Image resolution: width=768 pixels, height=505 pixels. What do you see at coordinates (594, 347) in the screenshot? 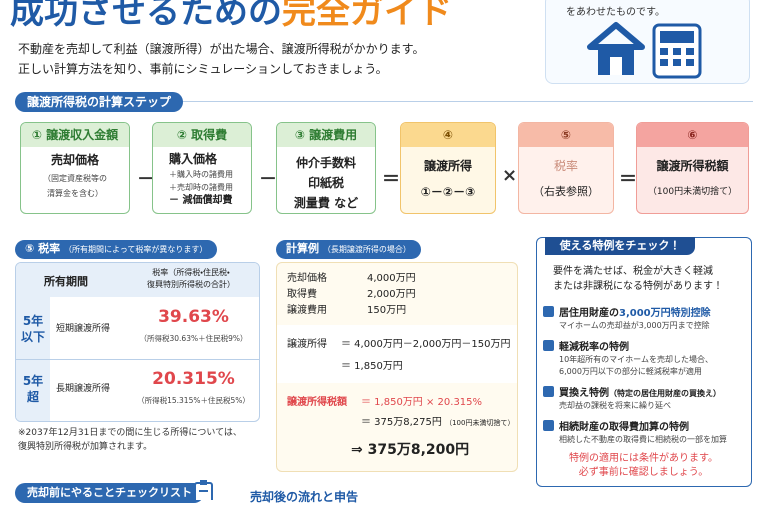
I see `special-item-title: 軽減税率の特例` at bounding box center [594, 347].